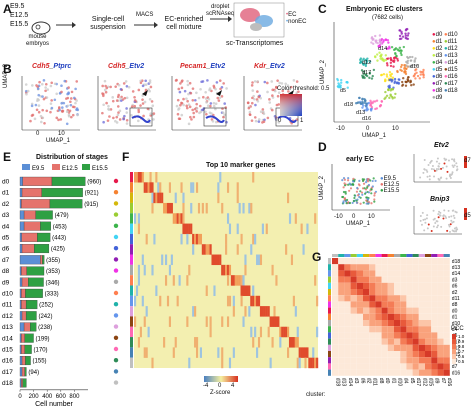 The image size is (474, 409). Describe the element at coordinates (317, 257) in the screenshot. I see `panel-g-label: G` at that location.